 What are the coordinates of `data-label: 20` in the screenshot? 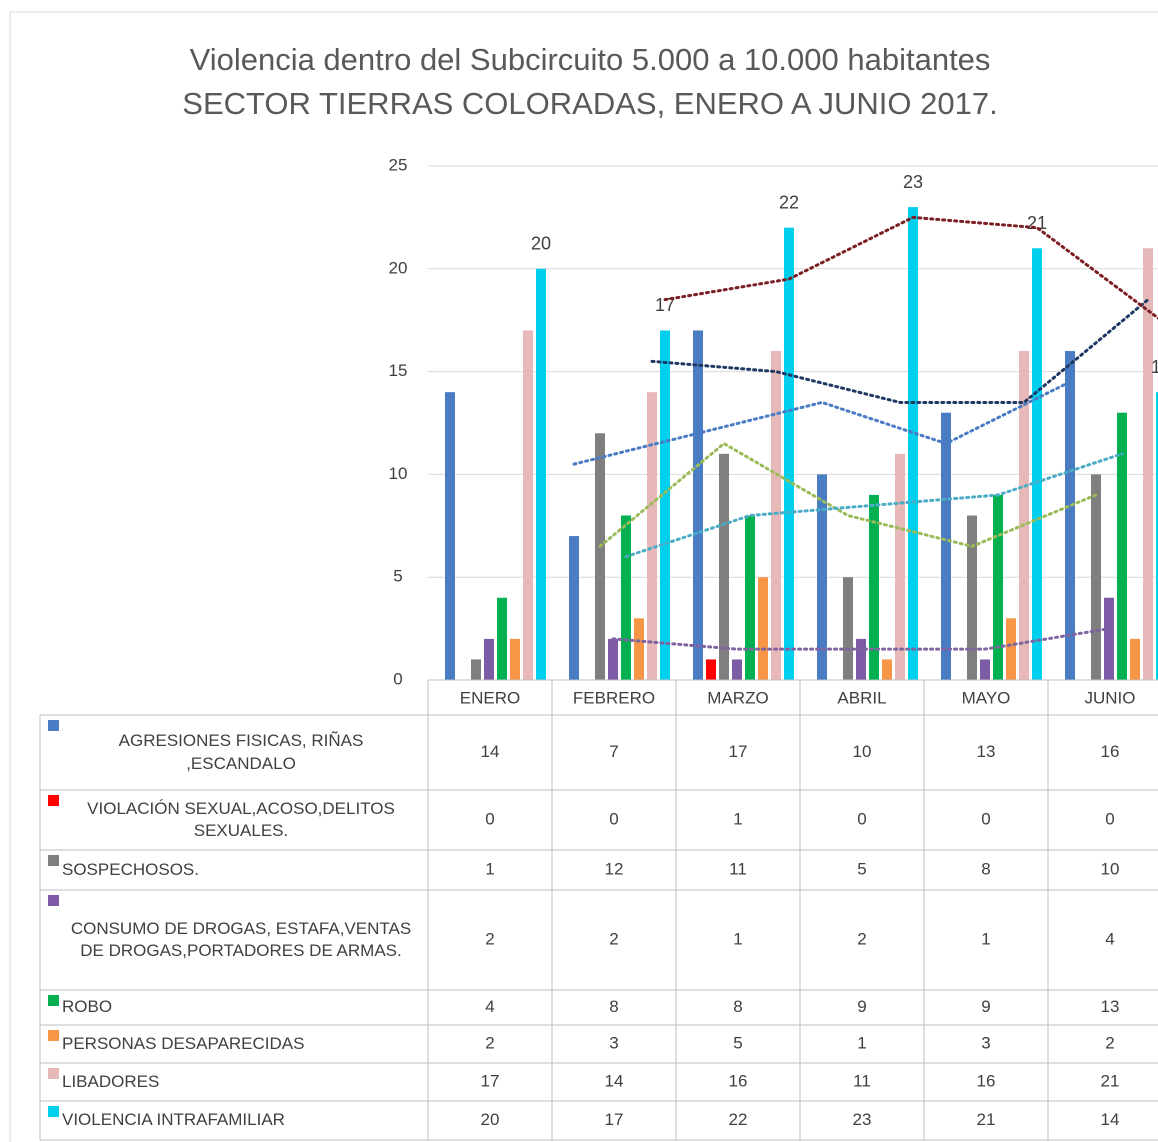 It's located at (541, 244).